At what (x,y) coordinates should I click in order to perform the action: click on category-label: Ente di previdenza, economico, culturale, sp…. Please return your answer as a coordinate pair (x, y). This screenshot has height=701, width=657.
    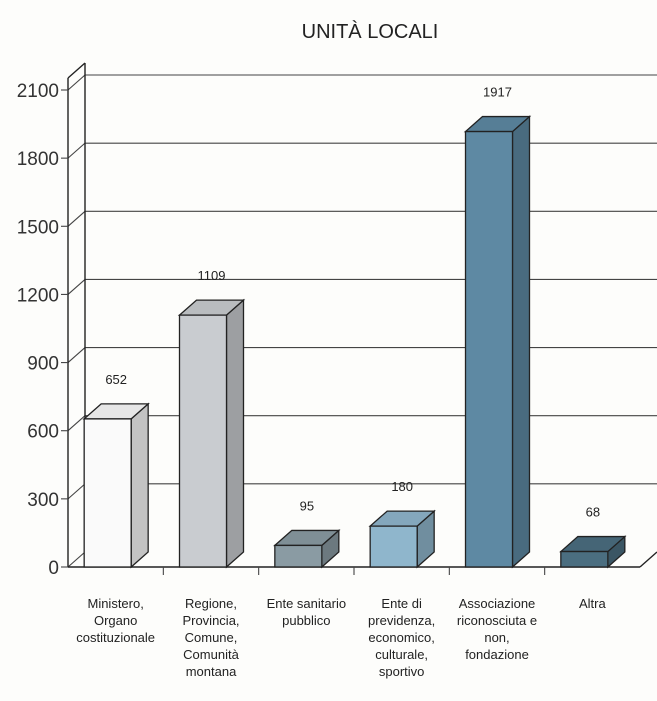
    Looking at the image, I should click on (401, 637).